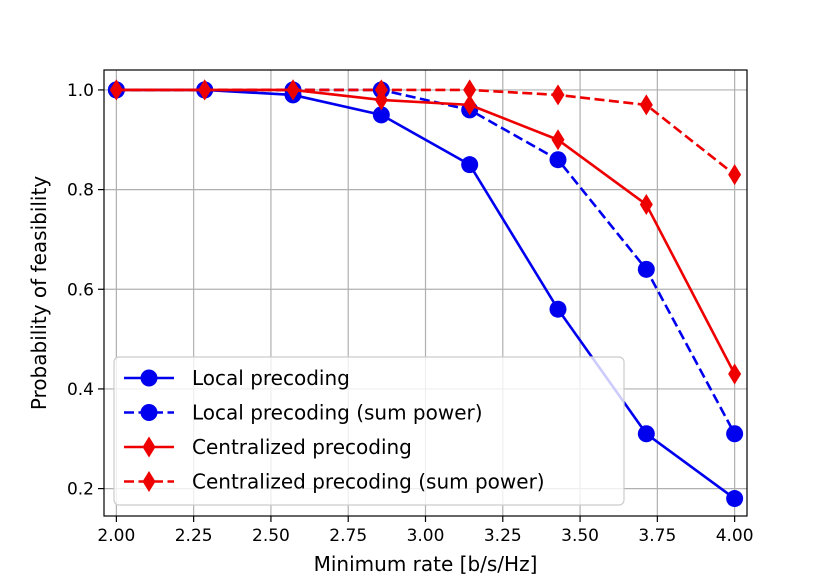 Image resolution: width=830 pixels, height=581 pixels. Describe the element at coordinates (80, 290) in the screenshot. I see `y-tick-label: 0.6` at that location.